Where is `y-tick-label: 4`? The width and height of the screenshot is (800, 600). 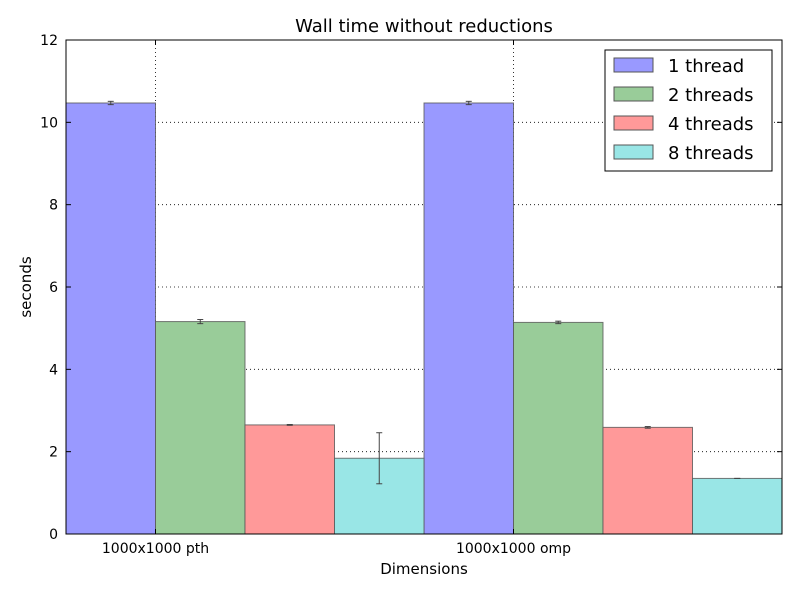
y-tick-label: 4 is located at coordinates (53, 370).